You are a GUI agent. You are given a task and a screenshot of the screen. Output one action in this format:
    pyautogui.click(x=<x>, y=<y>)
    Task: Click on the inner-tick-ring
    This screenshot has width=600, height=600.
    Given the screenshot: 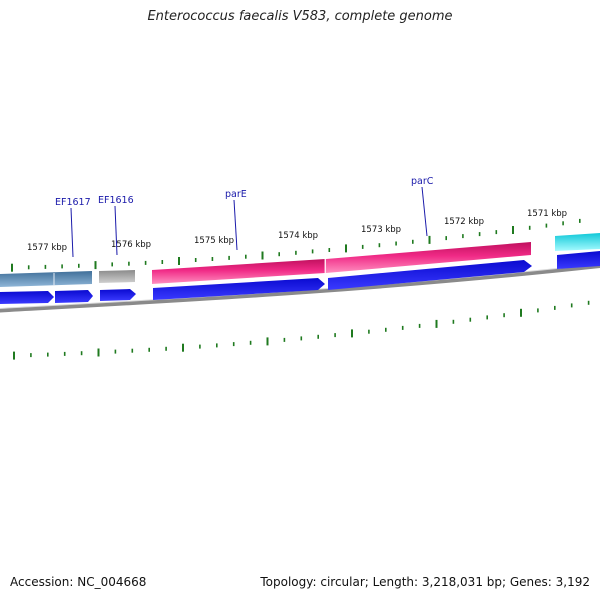 What is the action you would take?
    pyautogui.click(x=301, y=330)
    